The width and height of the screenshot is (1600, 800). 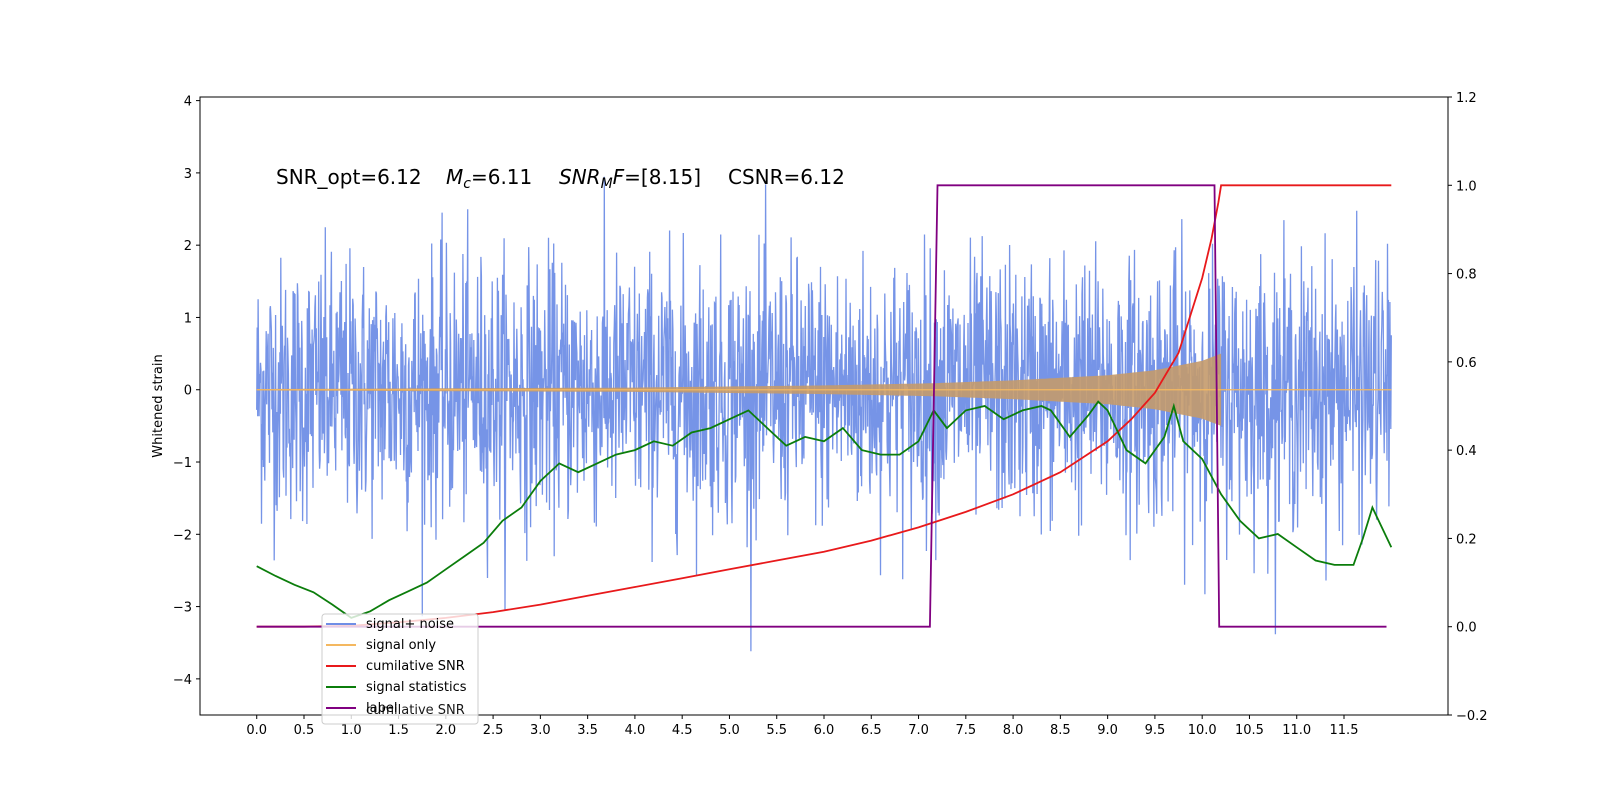 What do you see at coordinates (1466, 275) in the screenshot?
I see `y2-tick-label: 0.8` at bounding box center [1466, 275].